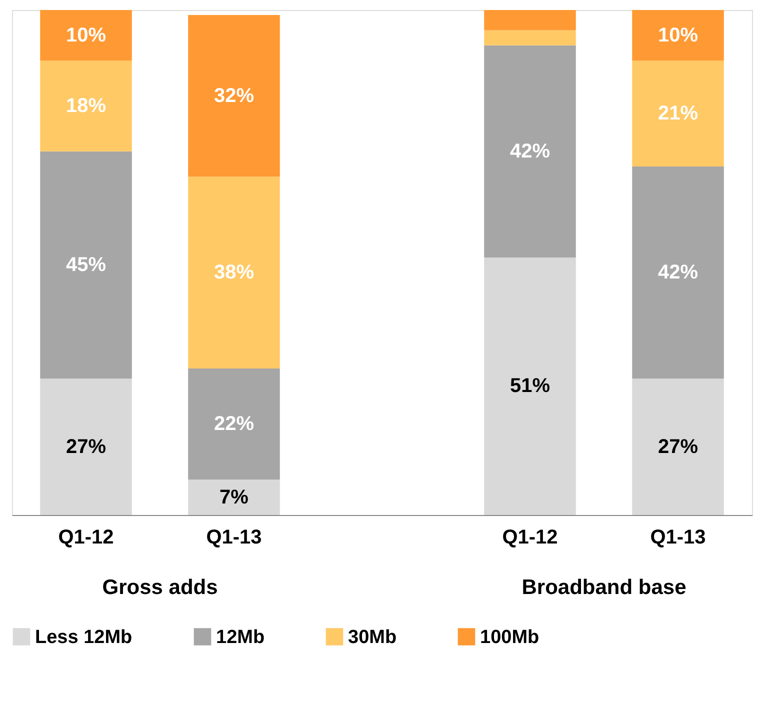 This screenshot has height=715, width=774. I want to click on data-label: 22%, so click(234, 424).